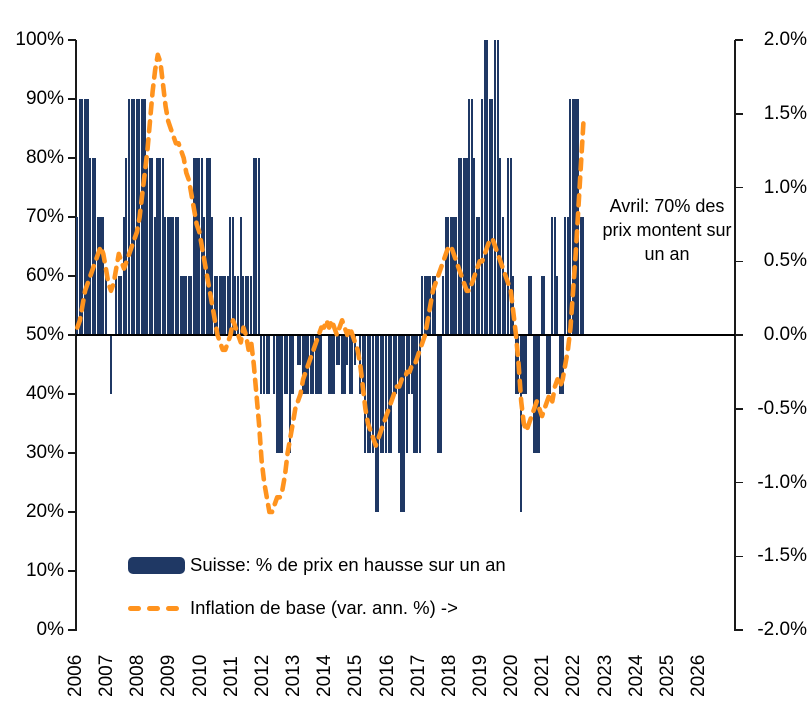 The width and height of the screenshot is (811, 709). What do you see at coordinates (782, 408) in the screenshot?
I see `right-axis-label: -0.5%` at bounding box center [782, 408].